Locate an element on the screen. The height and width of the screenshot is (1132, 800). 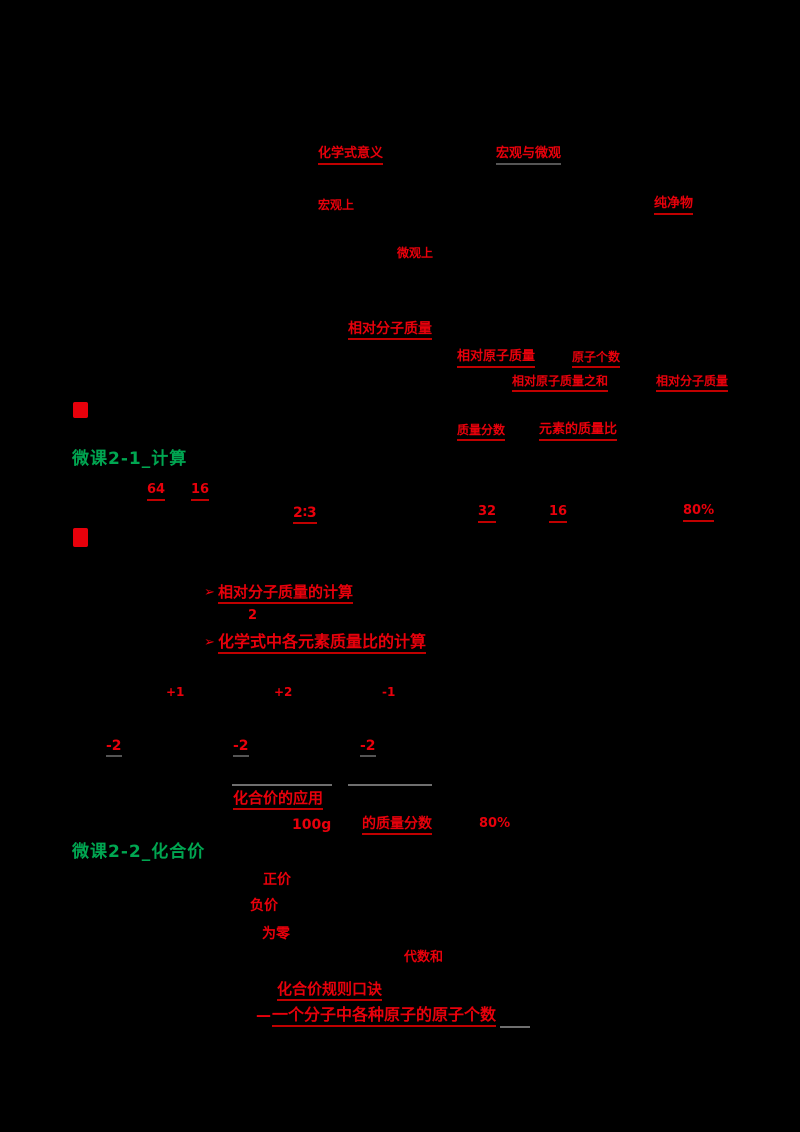
valence-top-3: -1 is located at coordinates (389, 692).